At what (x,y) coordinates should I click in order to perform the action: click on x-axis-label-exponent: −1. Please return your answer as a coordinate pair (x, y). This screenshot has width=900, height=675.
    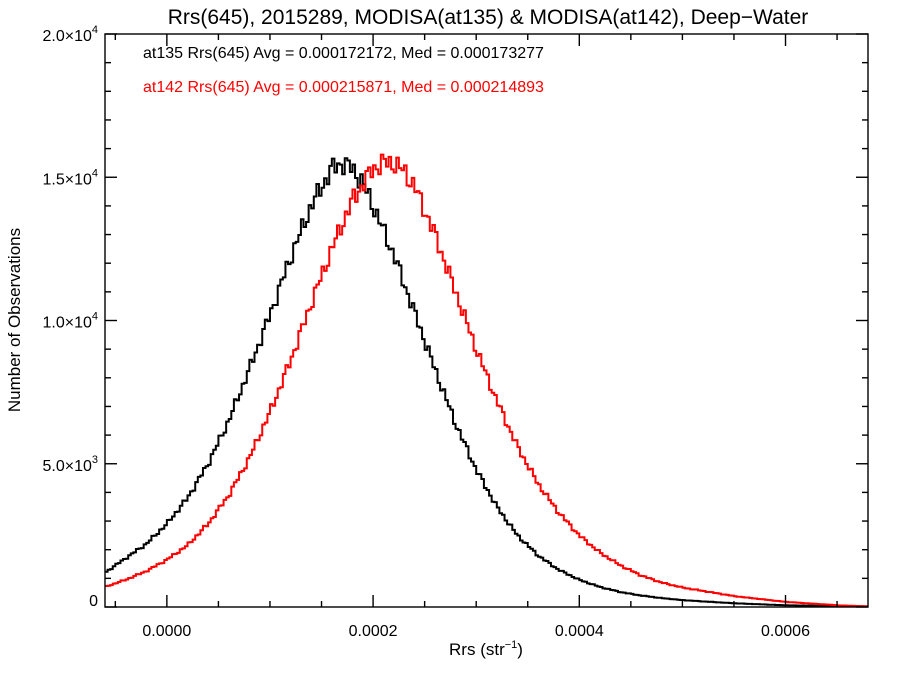
    Looking at the image, I should click on (511, 645).